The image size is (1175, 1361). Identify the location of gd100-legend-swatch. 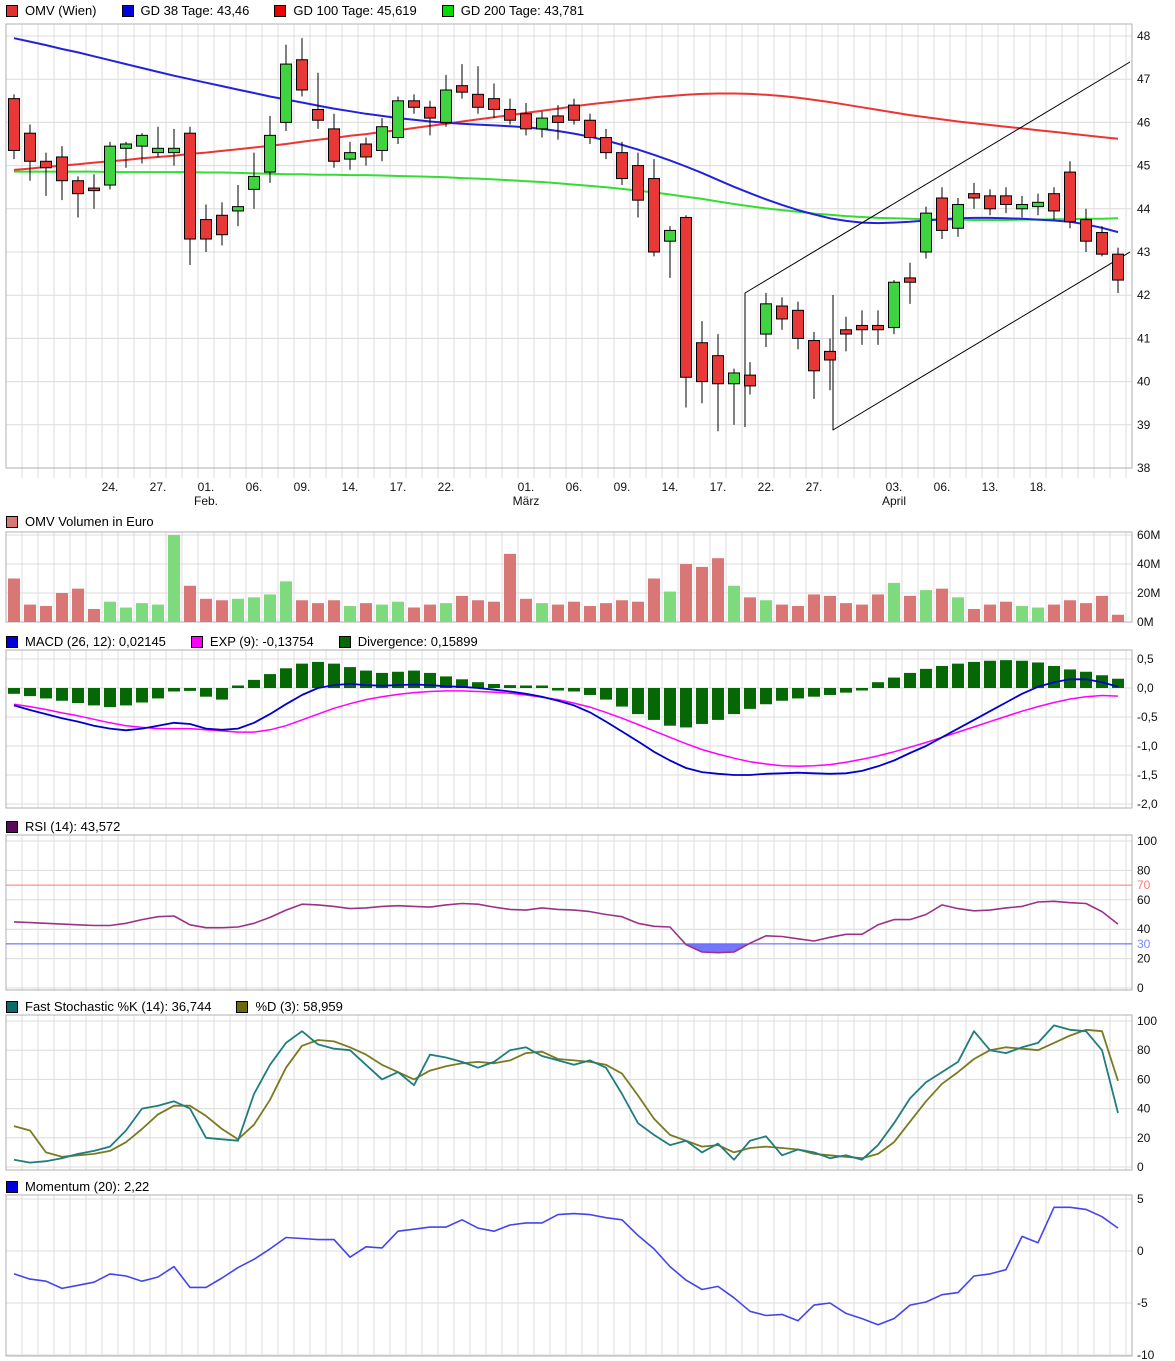
(280, 10).